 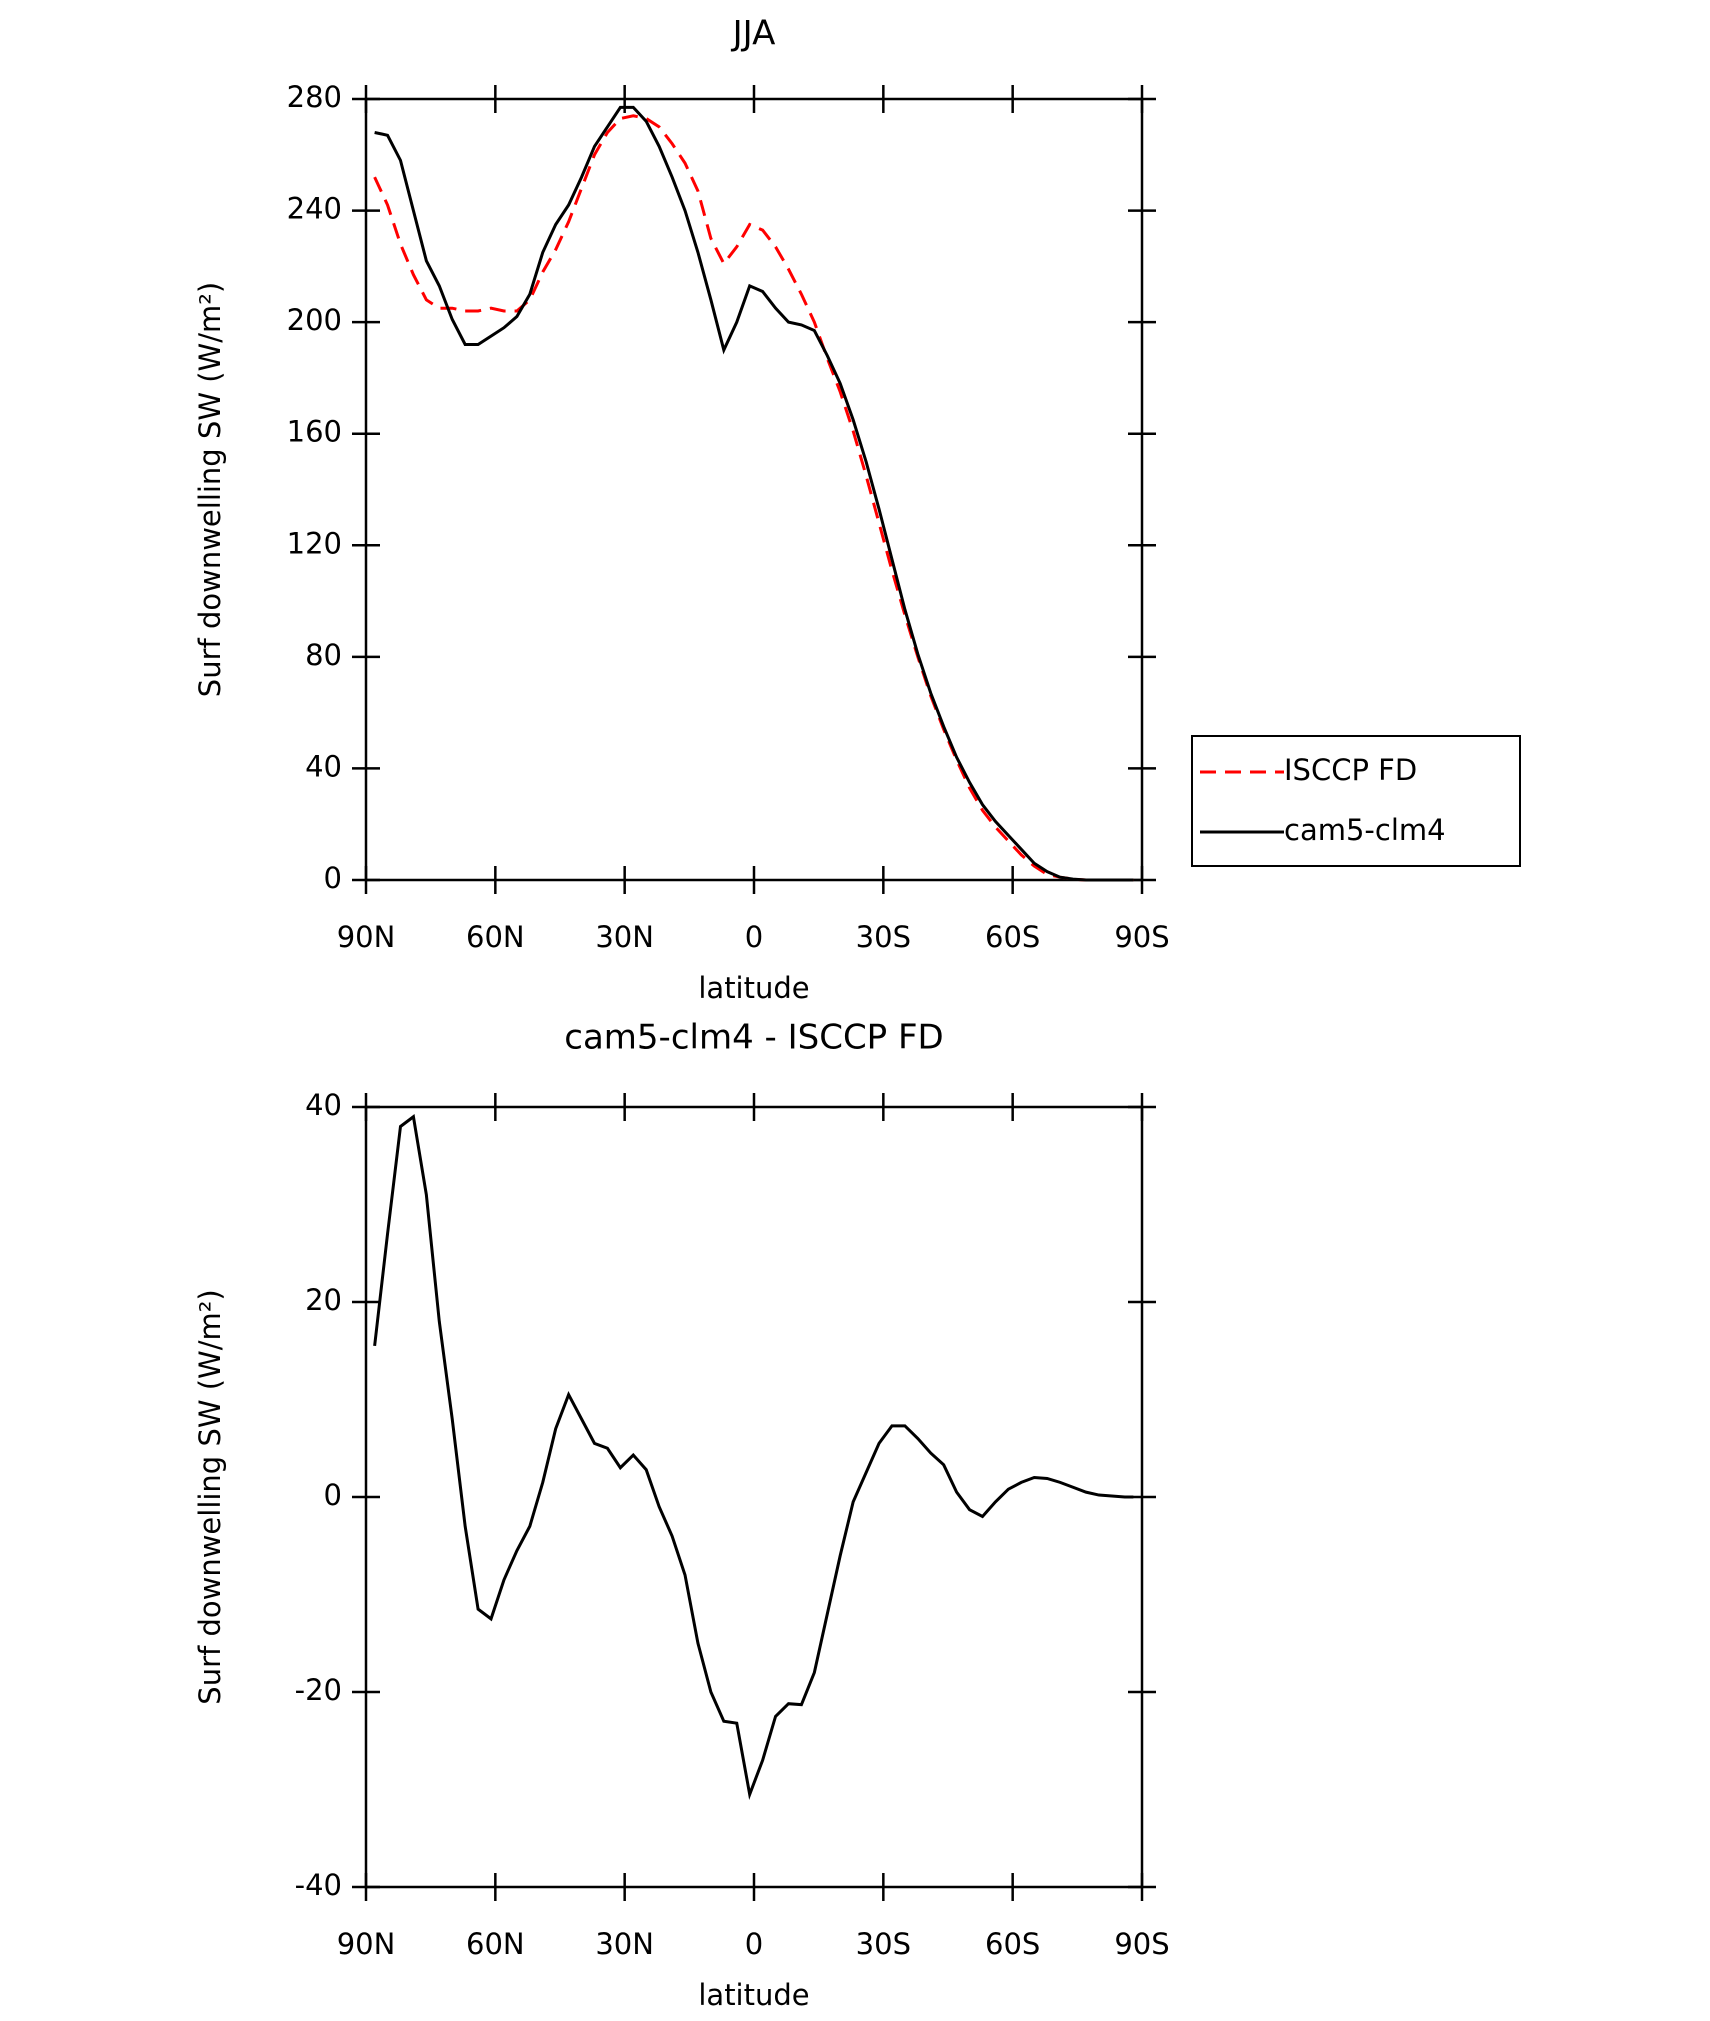 What do you see at coordinates (753, 34) in the screenshot?
I see `chart-title: JJA` at bounding box center [753, 34].